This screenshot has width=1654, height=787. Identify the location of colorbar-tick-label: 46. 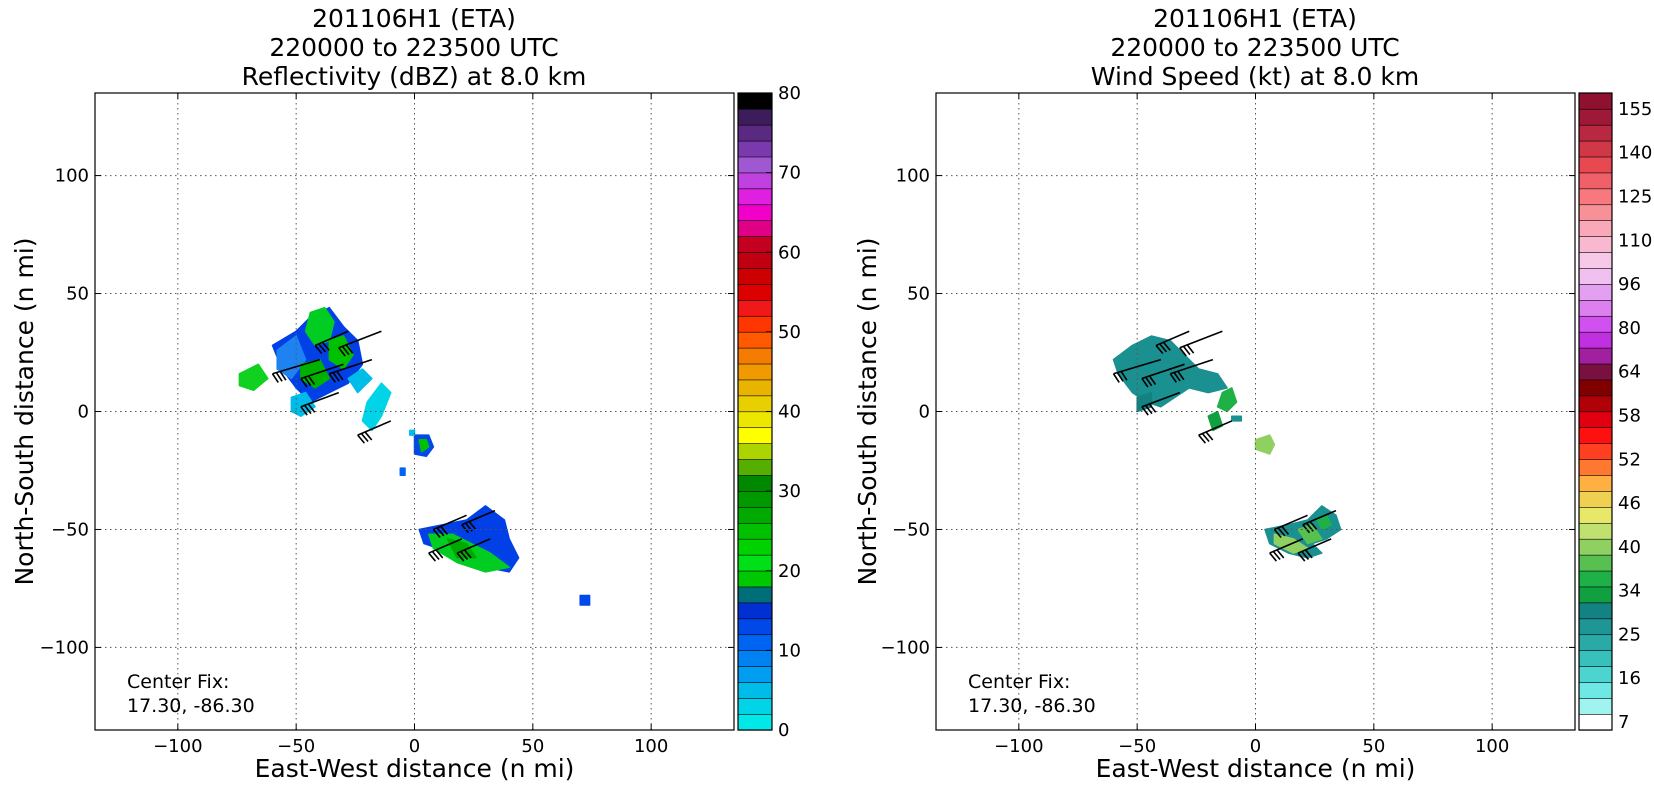
(1629, 503).